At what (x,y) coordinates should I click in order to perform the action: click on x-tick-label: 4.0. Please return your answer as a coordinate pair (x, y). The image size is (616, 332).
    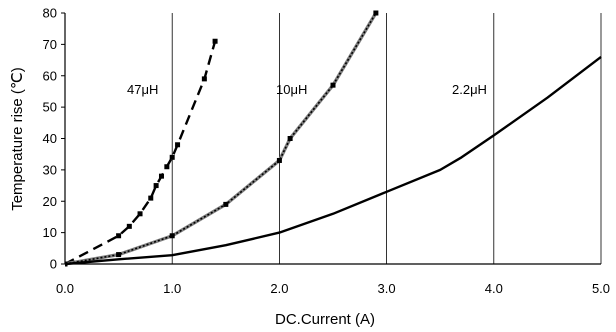
    Looking at the image, I should click on (494, 288).